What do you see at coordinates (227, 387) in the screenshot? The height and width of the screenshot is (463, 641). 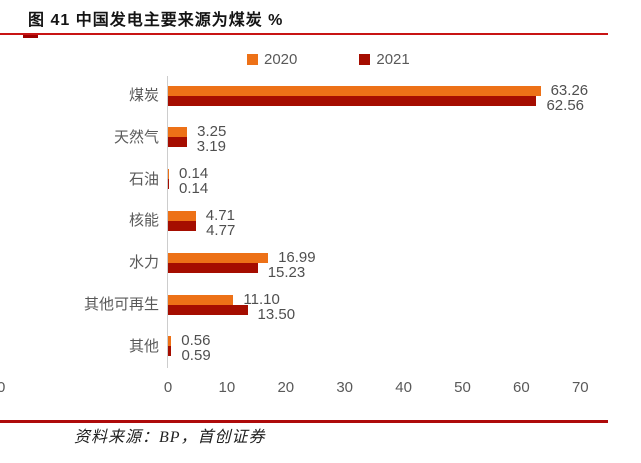 I see `x-tick-label: 10` at bounding box center [227, 387].